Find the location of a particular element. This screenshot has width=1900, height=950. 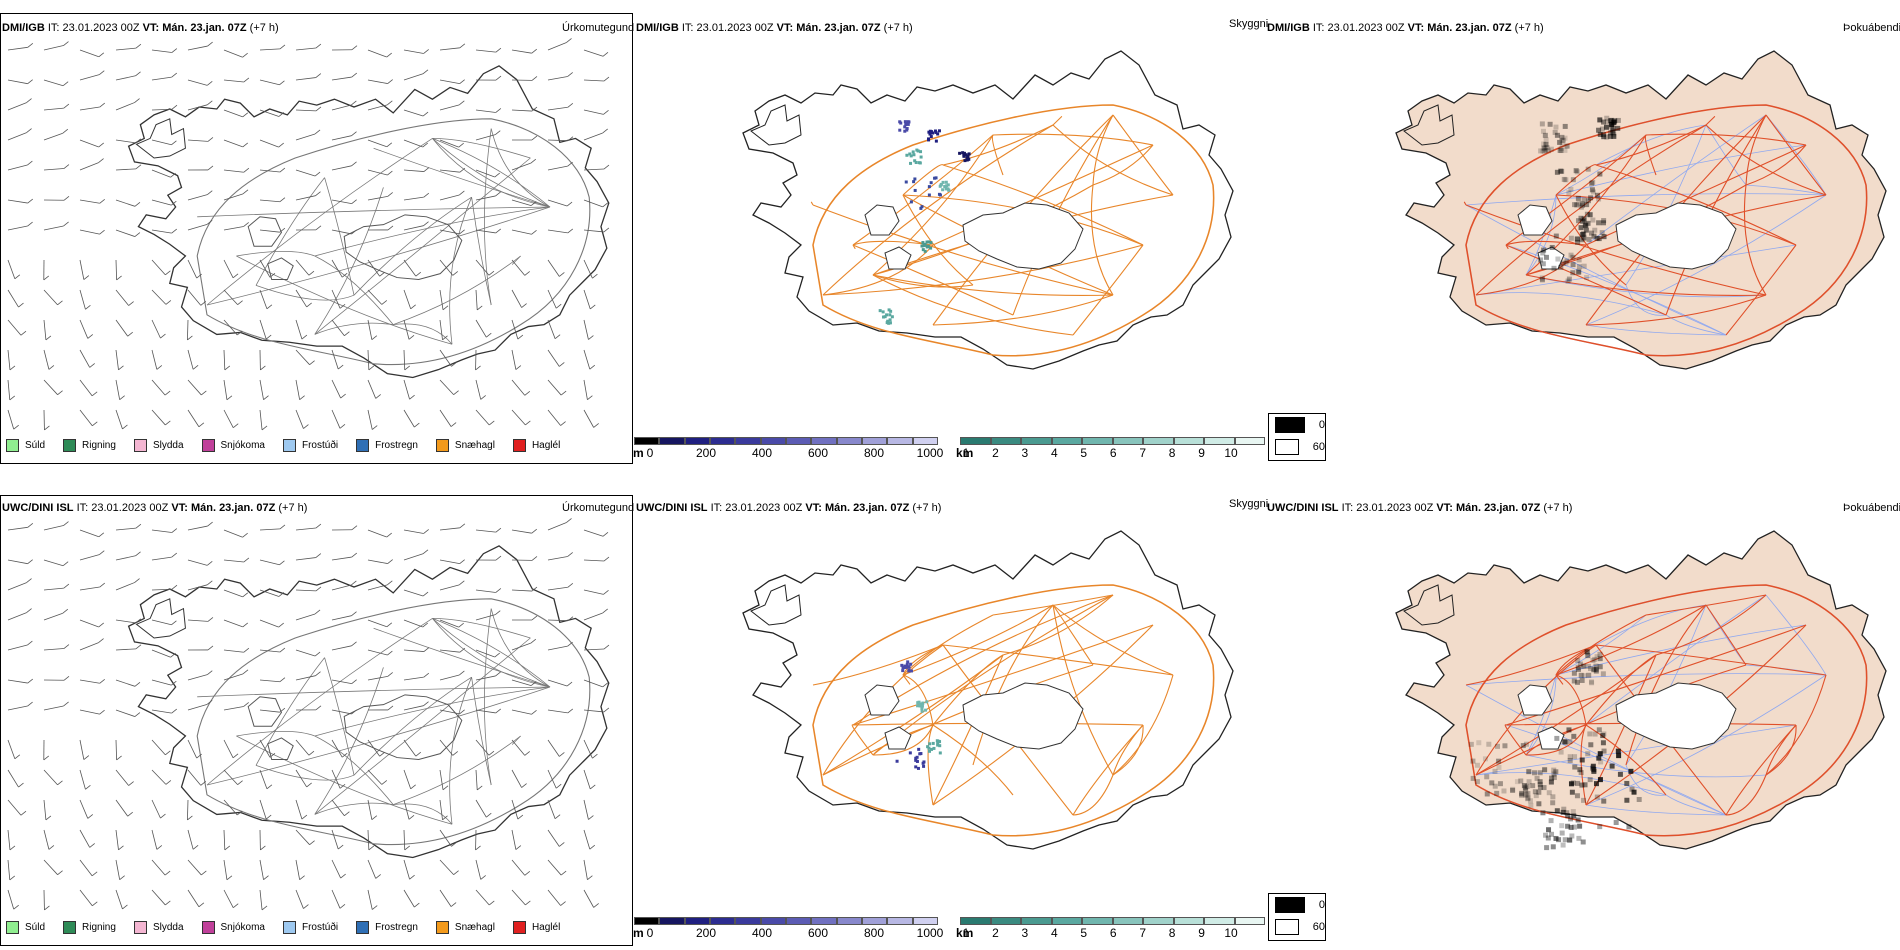

panel-title-fog-1: Þokuábendi is located at coordinates (1871, 28).